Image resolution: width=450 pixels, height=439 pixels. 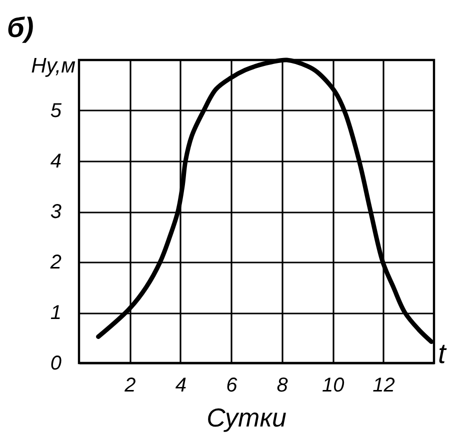 I want to click on y-tick-label: 1, so click(x=56, y=313).